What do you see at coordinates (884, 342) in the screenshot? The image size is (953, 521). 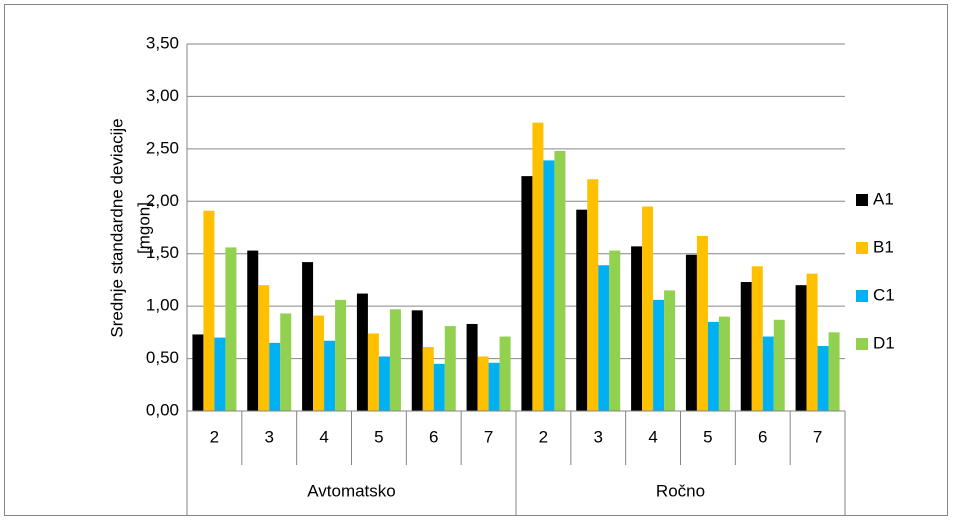 I see `legend-label: D1` at bounding box center [884, 342].